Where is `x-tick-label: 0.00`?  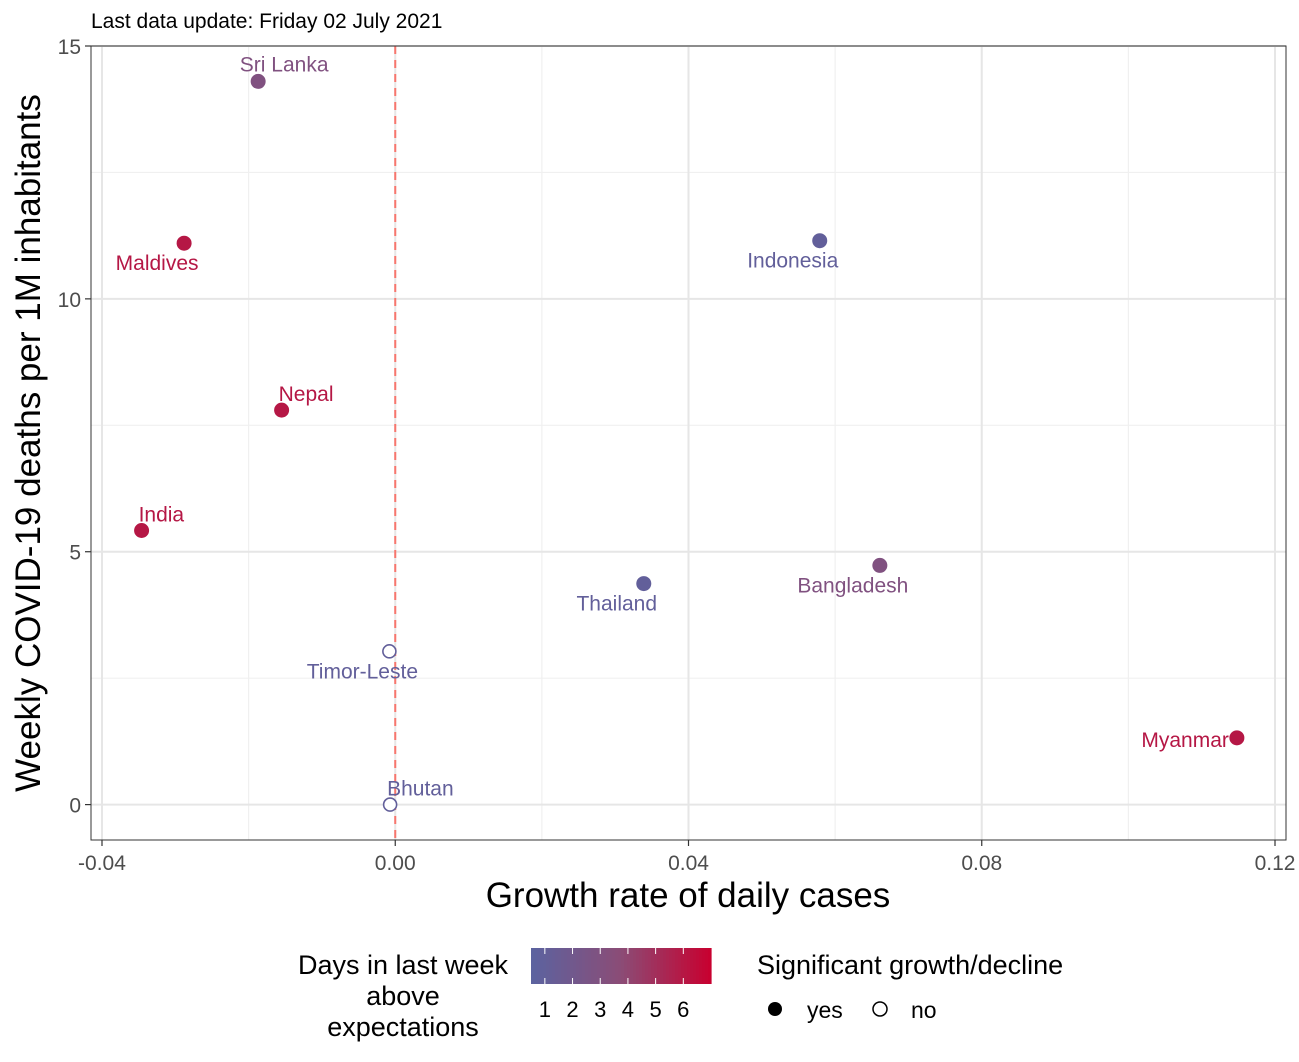 x-tick-label: 0.00 is located at coordinates (395, 863).